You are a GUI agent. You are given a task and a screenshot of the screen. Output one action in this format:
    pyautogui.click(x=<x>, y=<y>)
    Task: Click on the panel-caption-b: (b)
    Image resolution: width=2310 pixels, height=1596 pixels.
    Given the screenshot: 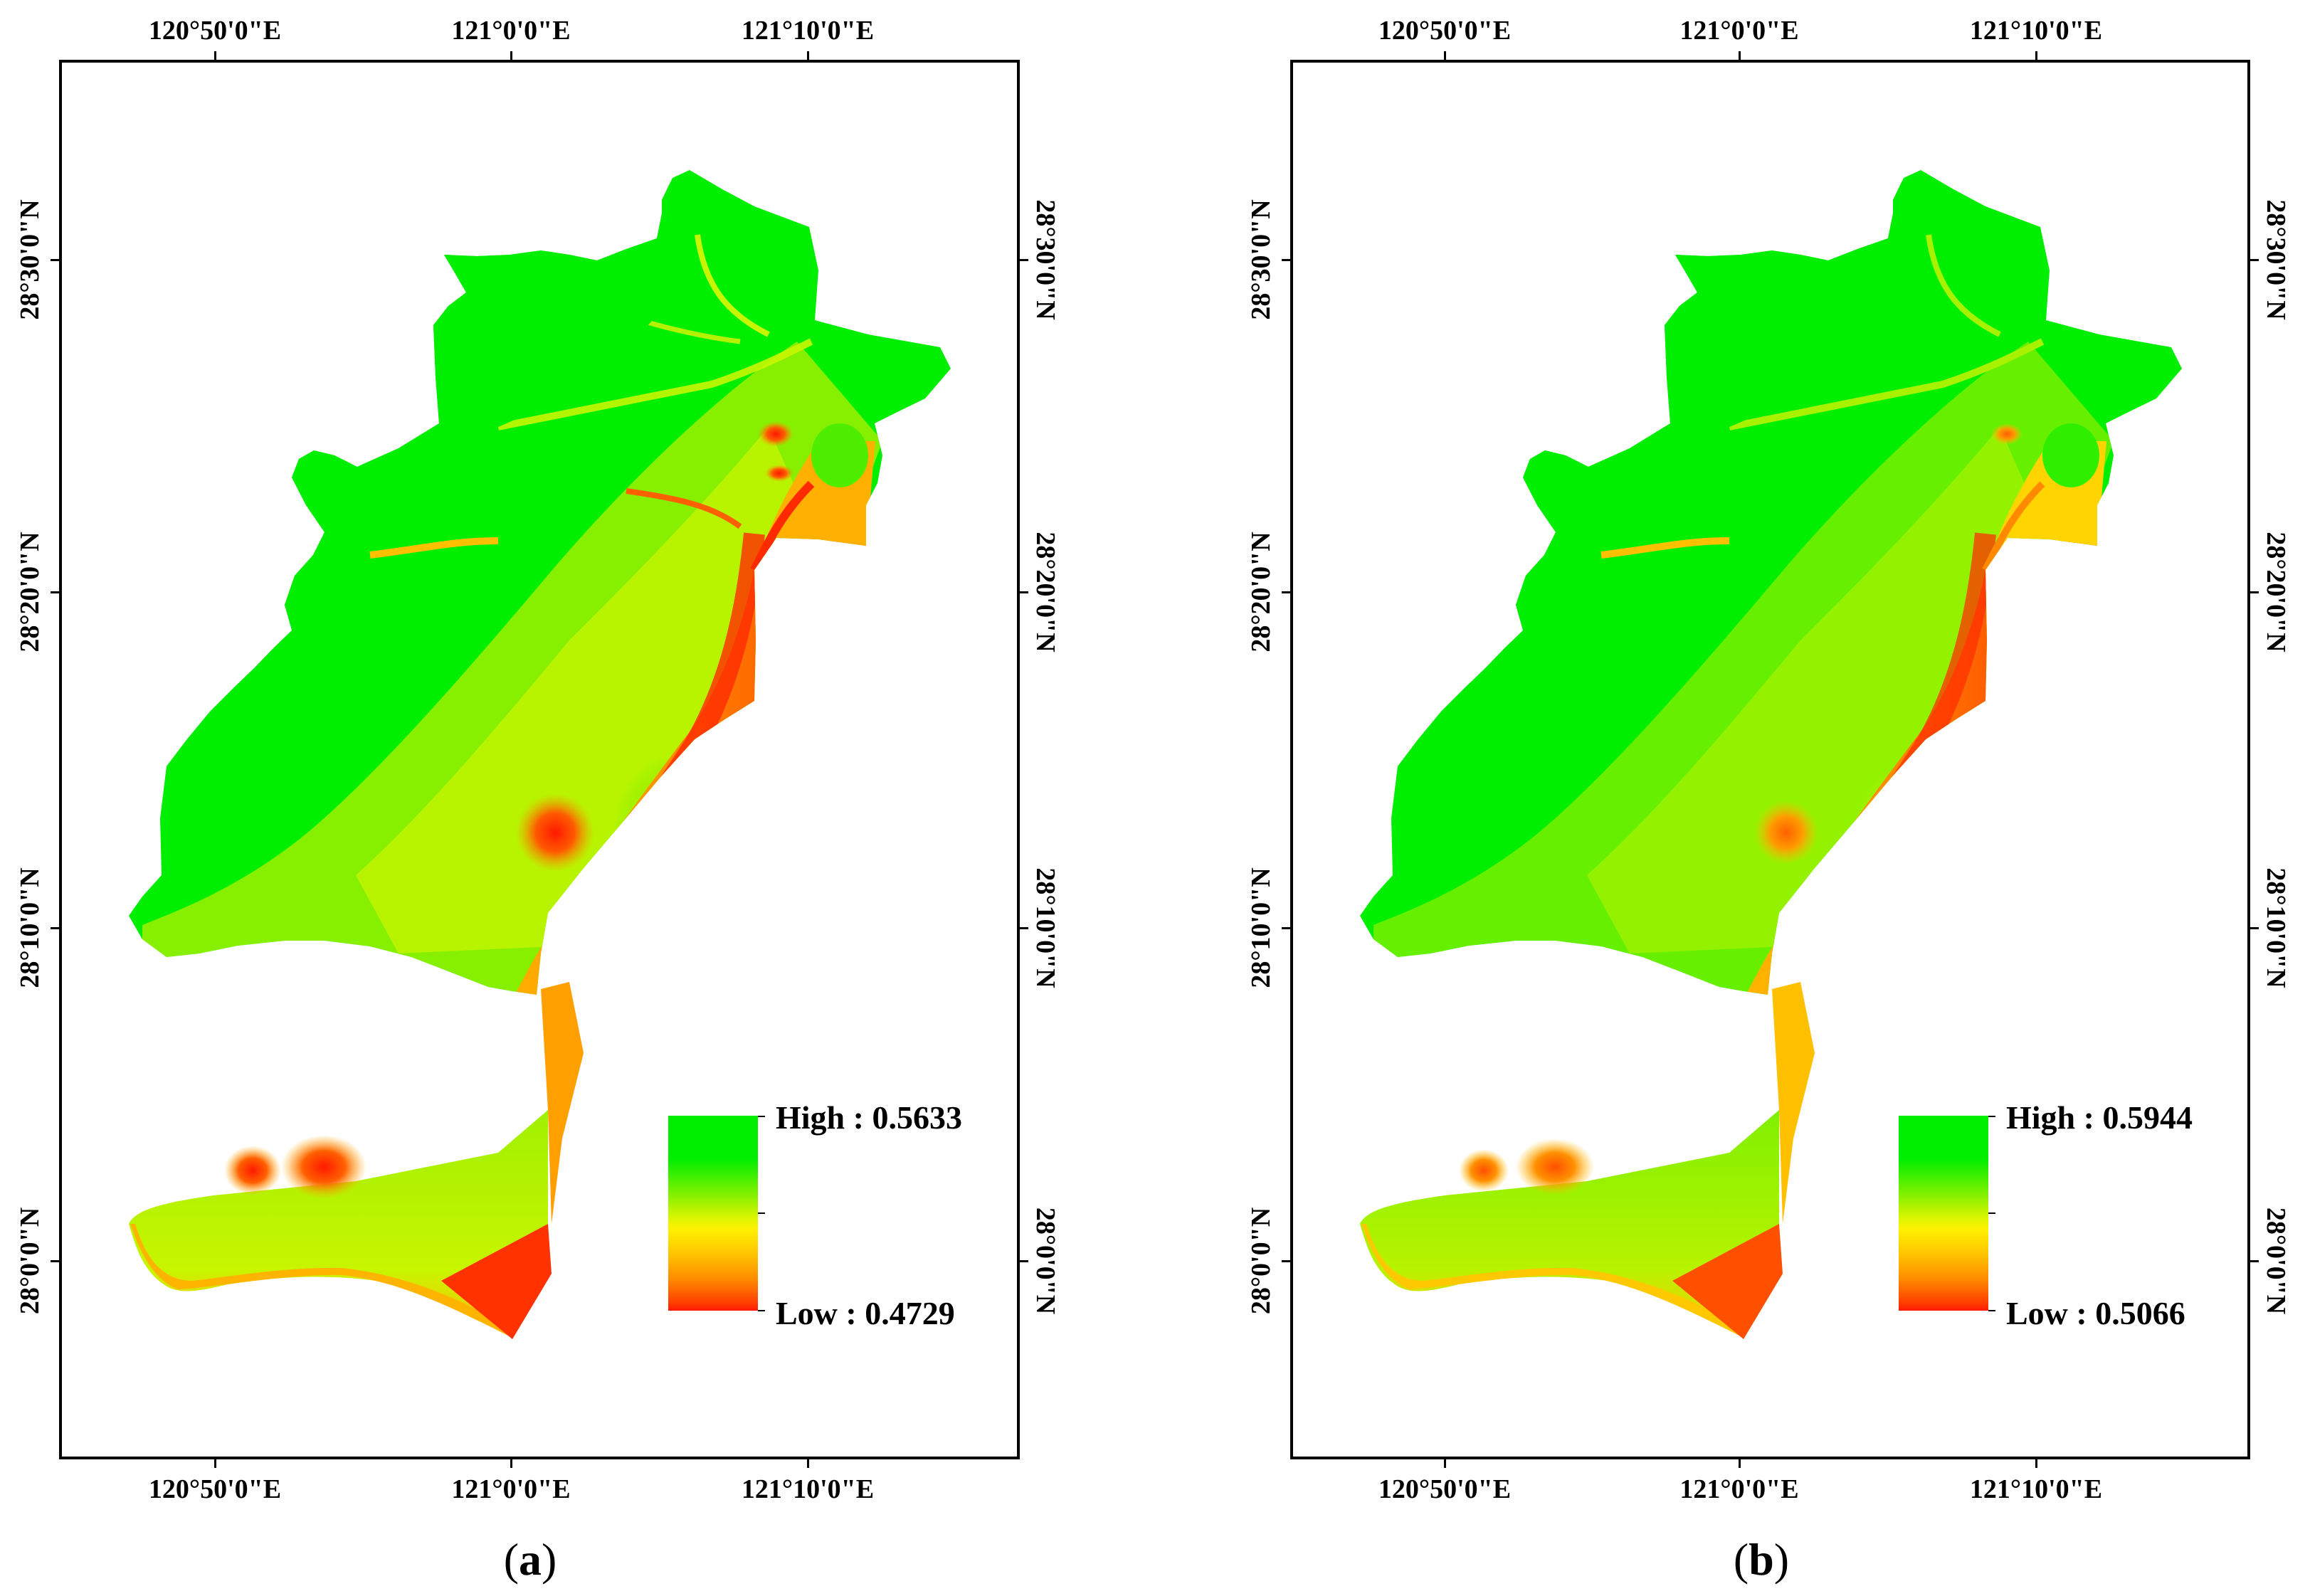 What is the action you would take?
    pyautogui.click(x=1761, y=1560)
    